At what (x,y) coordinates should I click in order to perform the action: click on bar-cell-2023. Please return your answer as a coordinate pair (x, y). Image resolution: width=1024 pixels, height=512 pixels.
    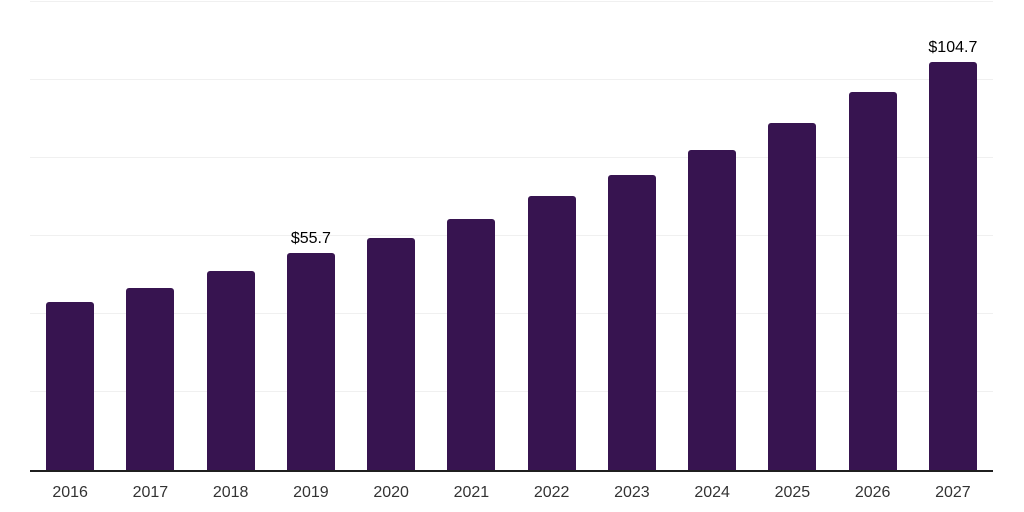
    Looking at the image, I should click on (632, 236).